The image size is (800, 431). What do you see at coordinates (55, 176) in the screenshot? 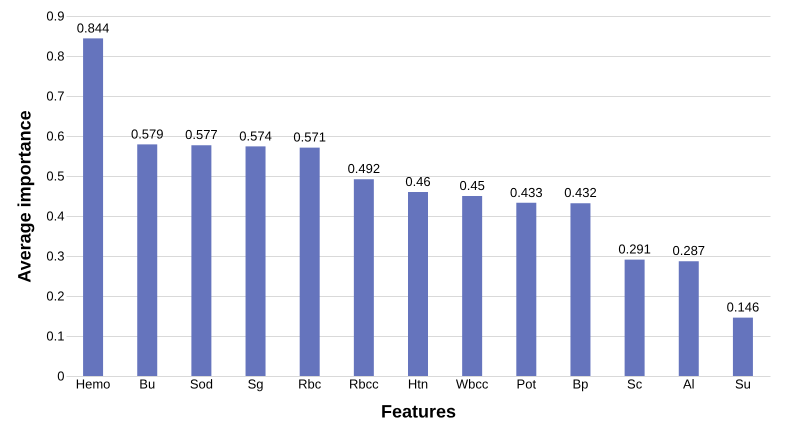
I see `y-tick-label: 0.5` at bounding box center [55, 176].